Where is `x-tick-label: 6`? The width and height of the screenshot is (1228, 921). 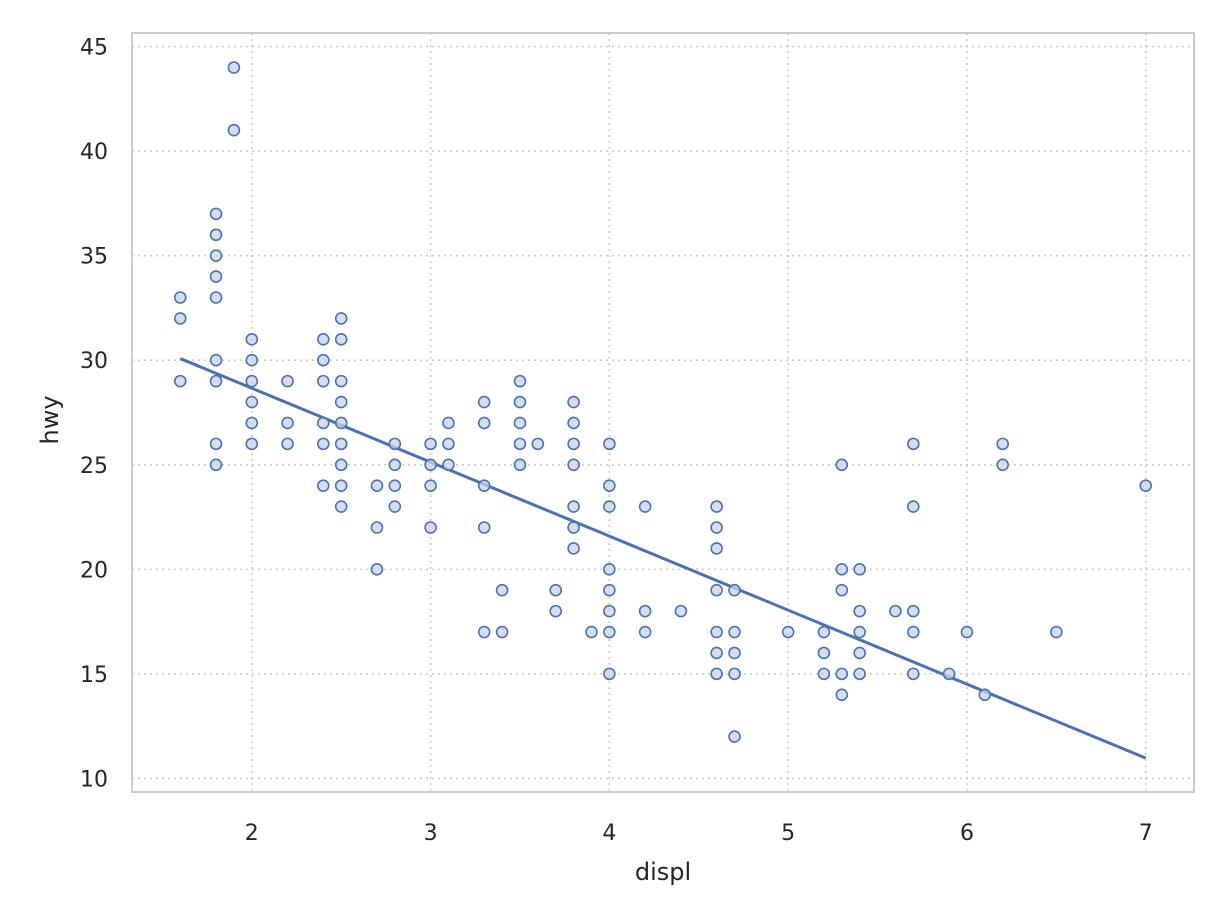
x-tick-label: 6 is located at coordinates (967, 833).